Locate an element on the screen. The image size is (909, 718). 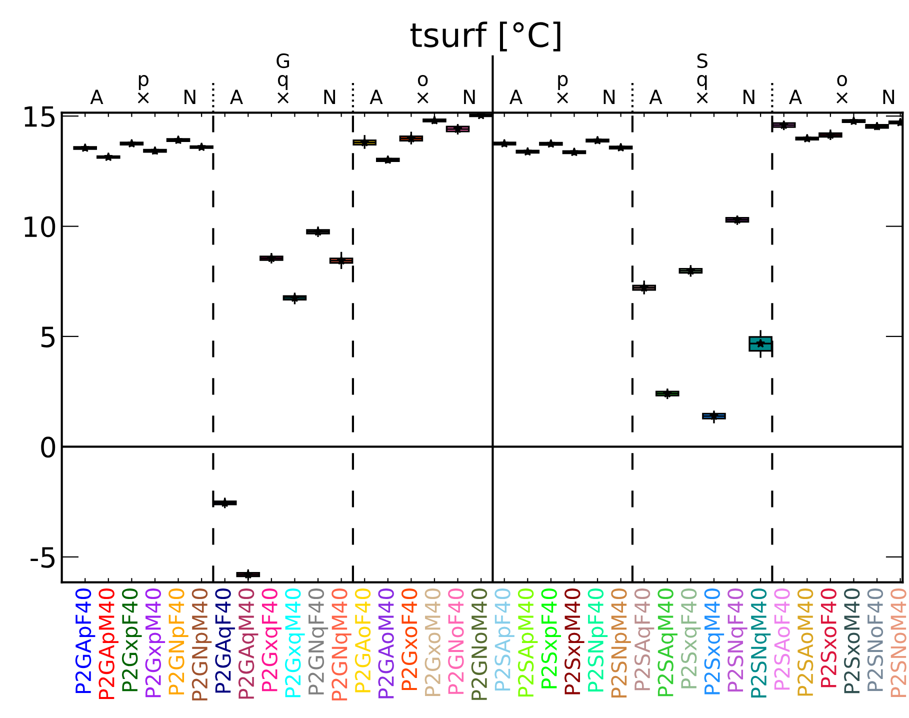
x-tick-label: P2SxoF40 is located at coordinates (828, 638).